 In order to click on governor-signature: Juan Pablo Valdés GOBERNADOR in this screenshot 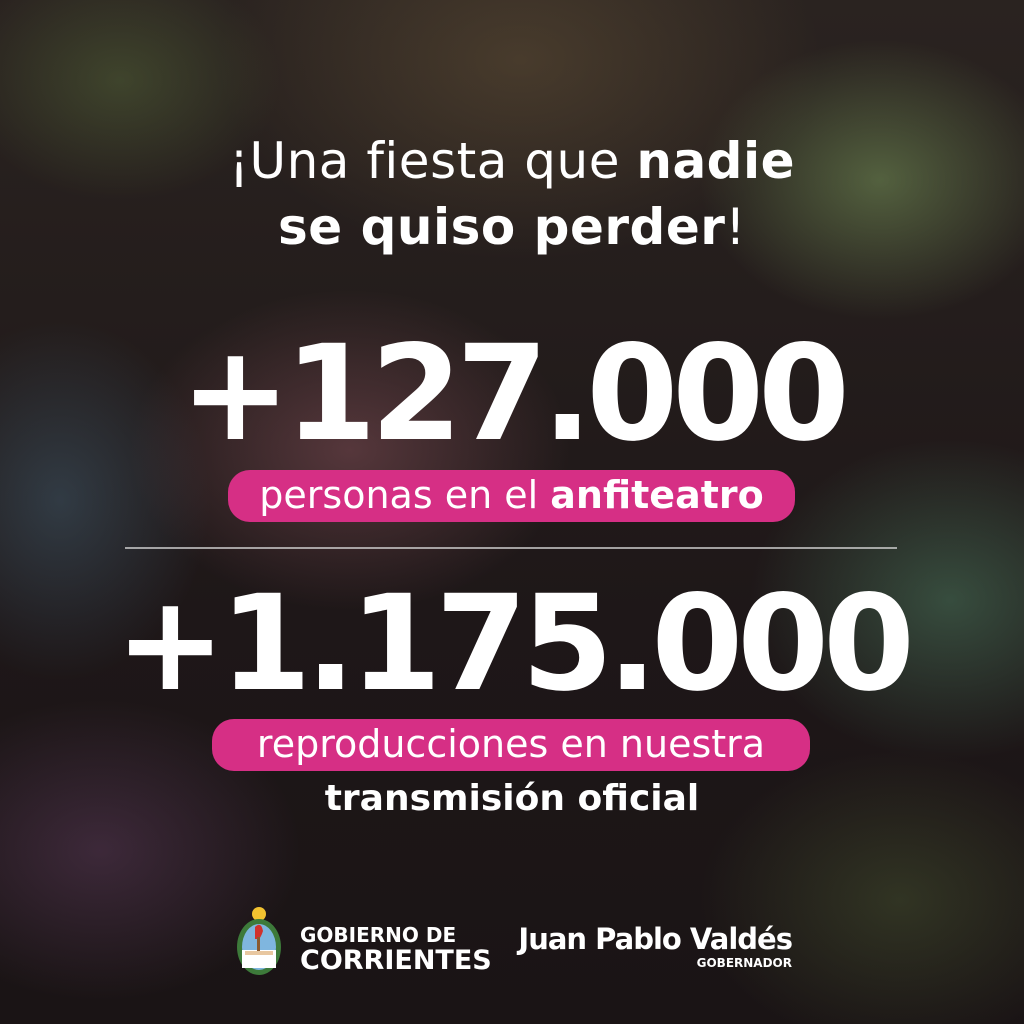, I will do `click(655, 946)`.